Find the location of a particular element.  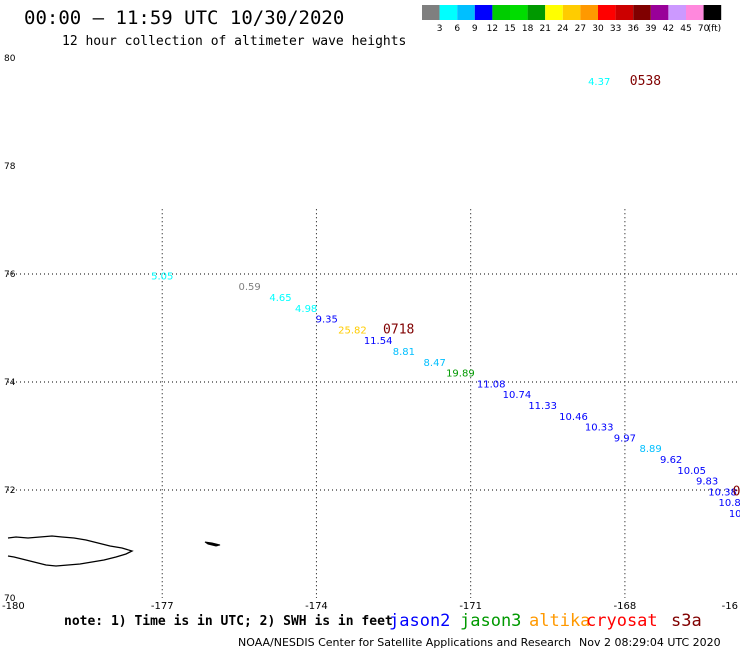

small-island-shape is located at coordinates (212, 544).